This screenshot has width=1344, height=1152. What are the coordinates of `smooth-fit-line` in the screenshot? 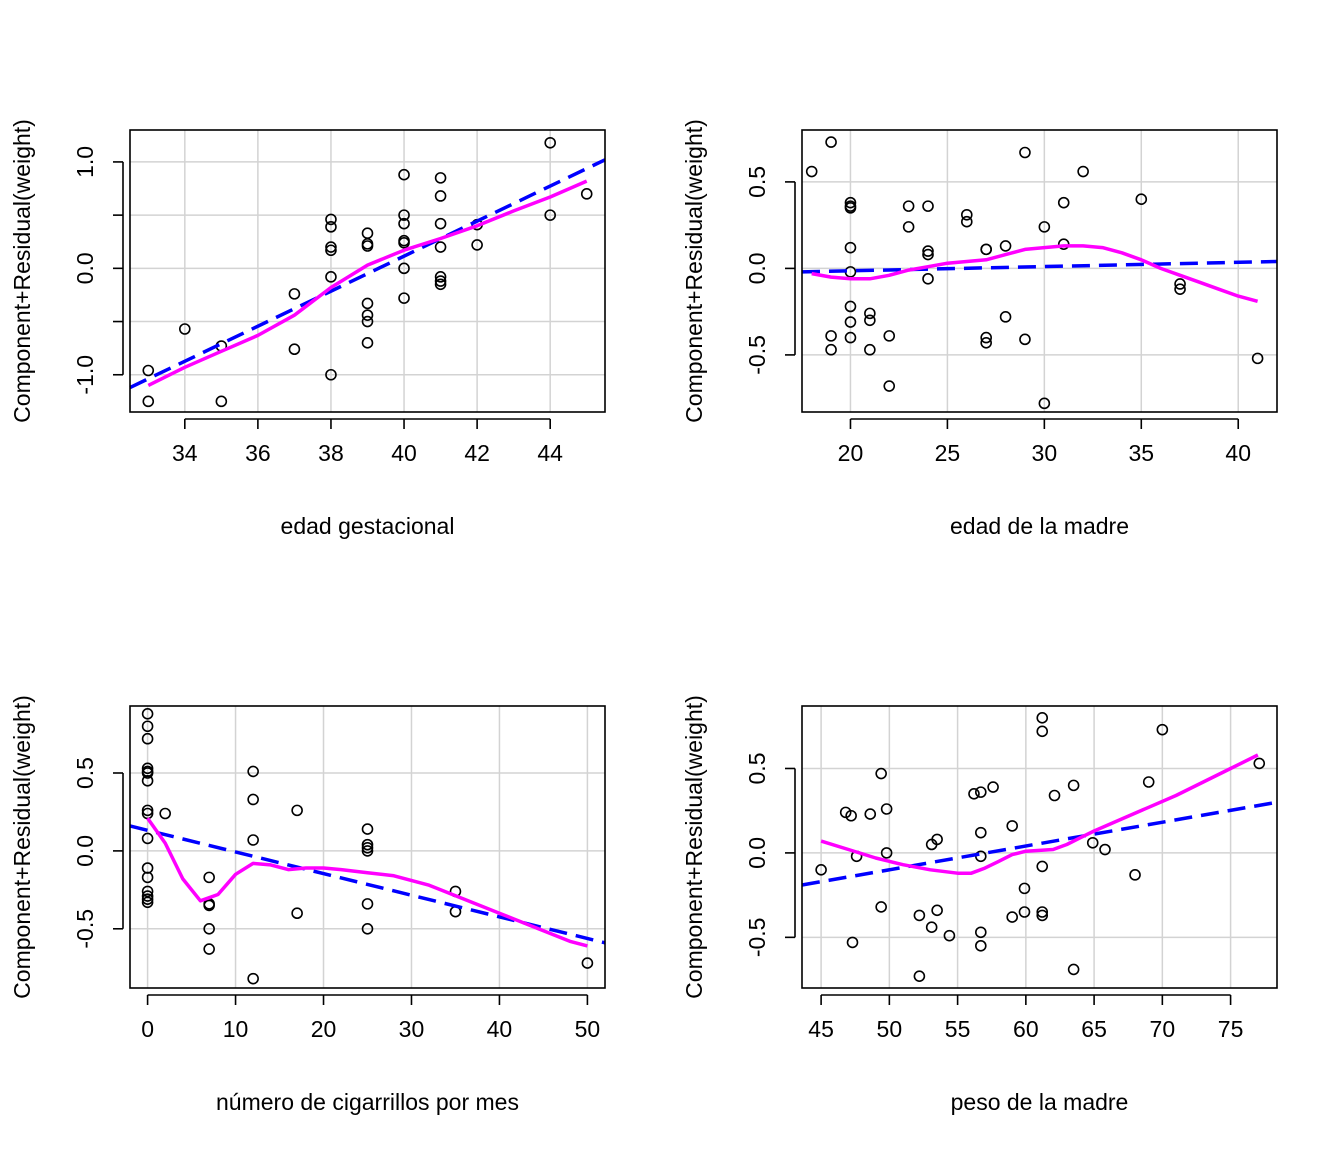 It's located at (367, 283).